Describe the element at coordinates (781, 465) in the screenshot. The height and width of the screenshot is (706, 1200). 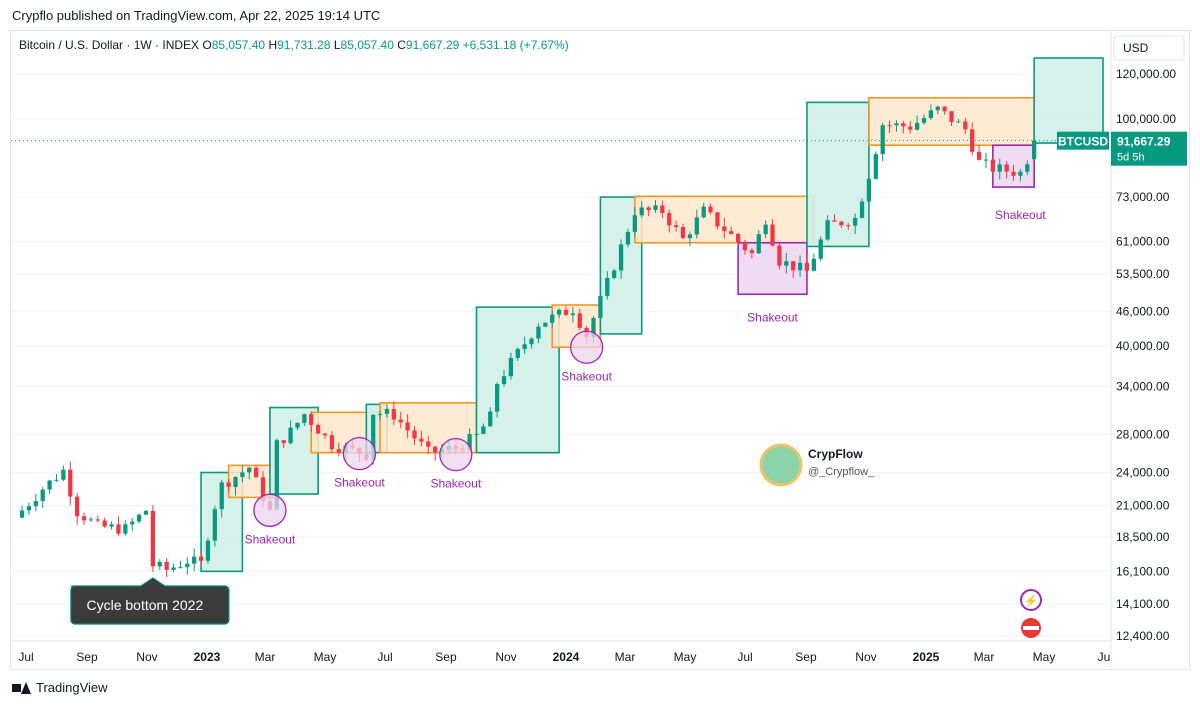
I see `crypflow-avatar` at that location.